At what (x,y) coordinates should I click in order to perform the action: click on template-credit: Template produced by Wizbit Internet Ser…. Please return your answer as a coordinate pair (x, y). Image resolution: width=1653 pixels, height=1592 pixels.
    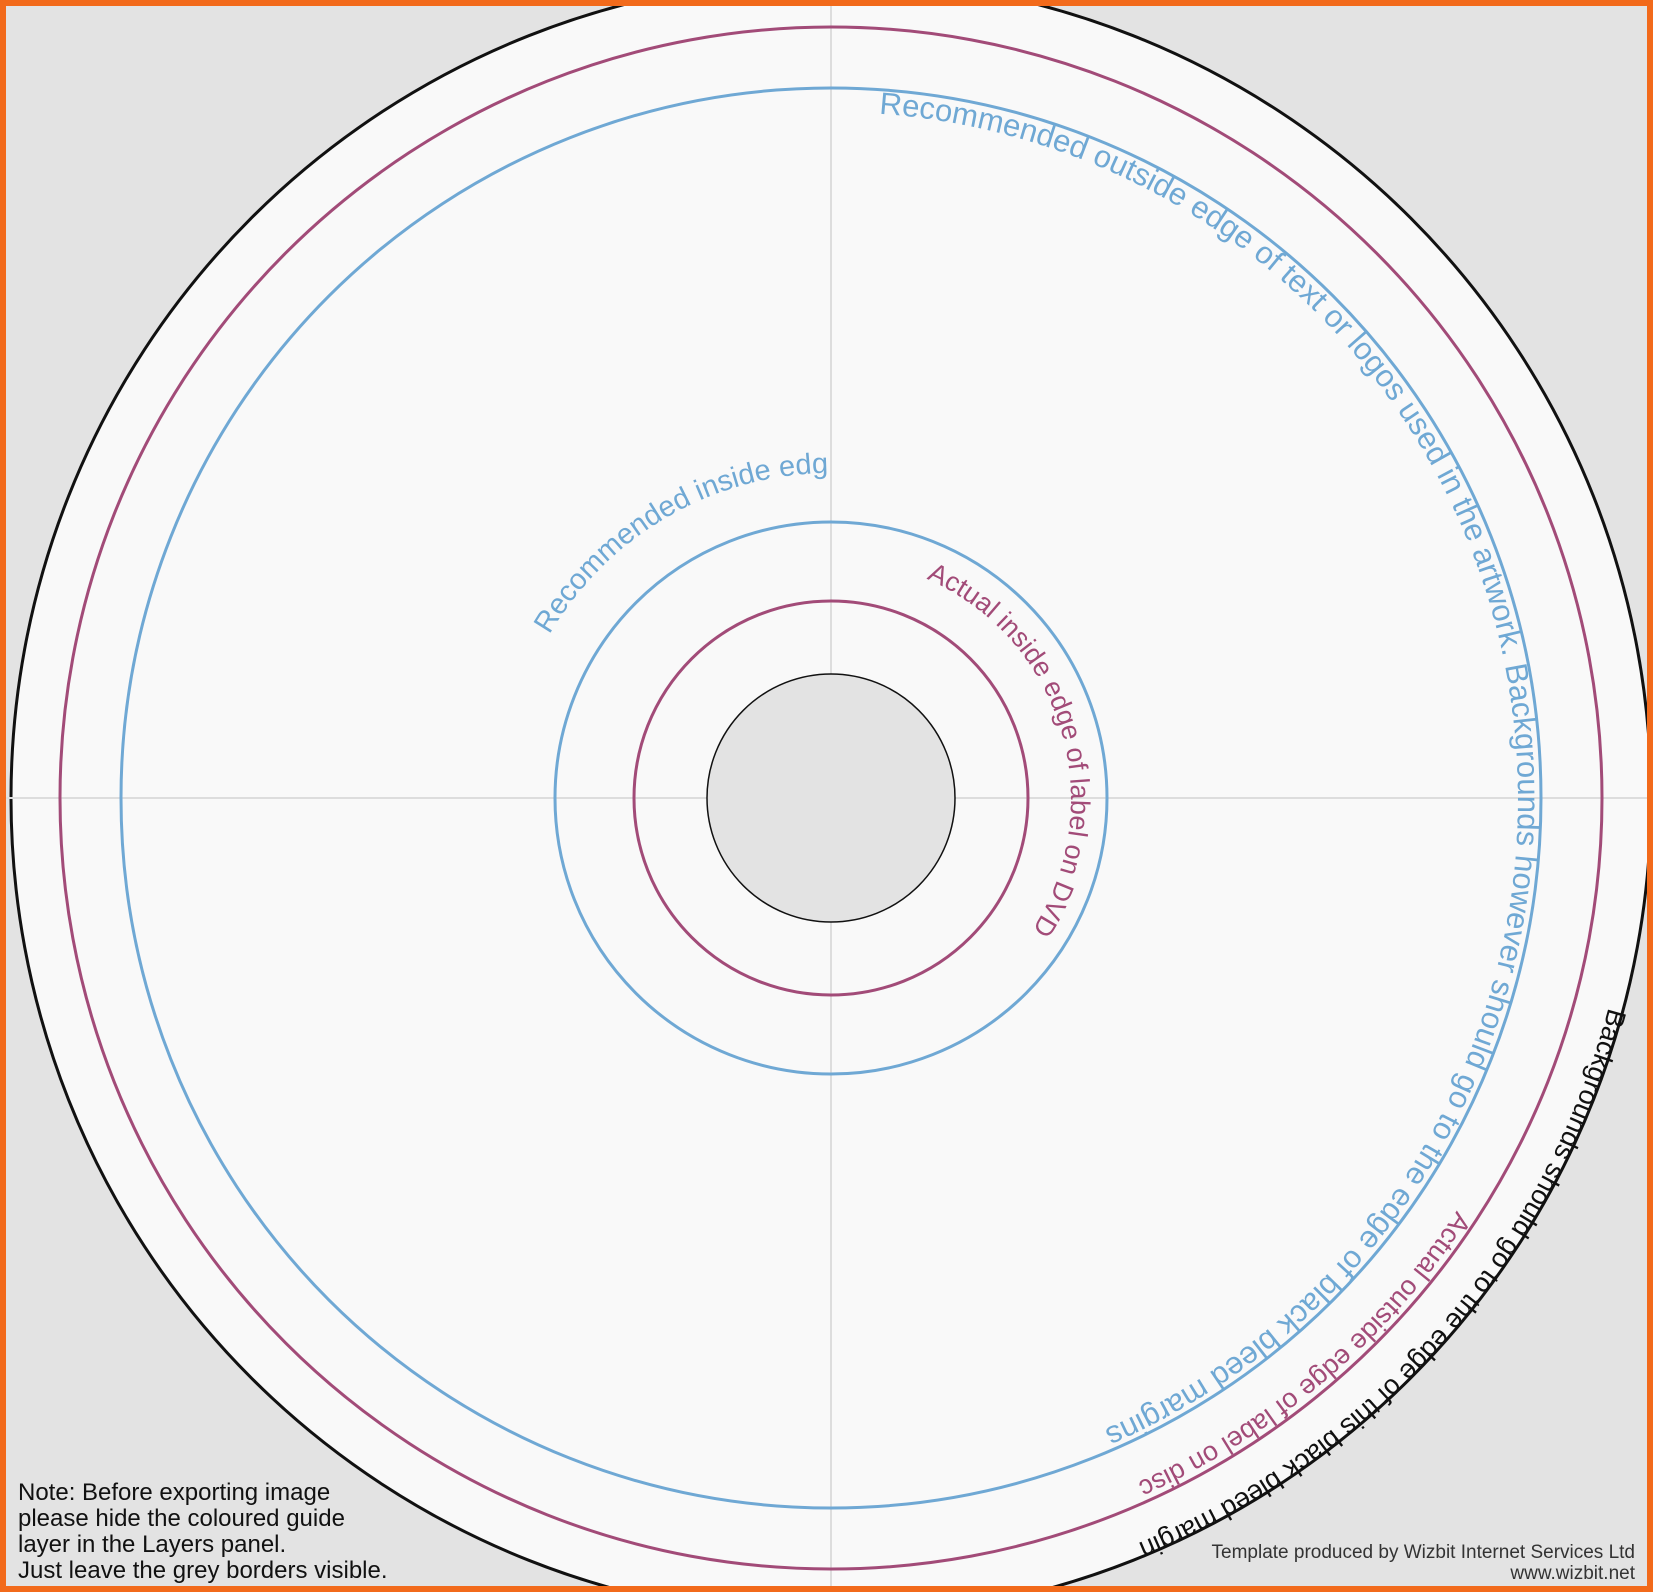
    Looking at the image, I should click on (1423, 1563).